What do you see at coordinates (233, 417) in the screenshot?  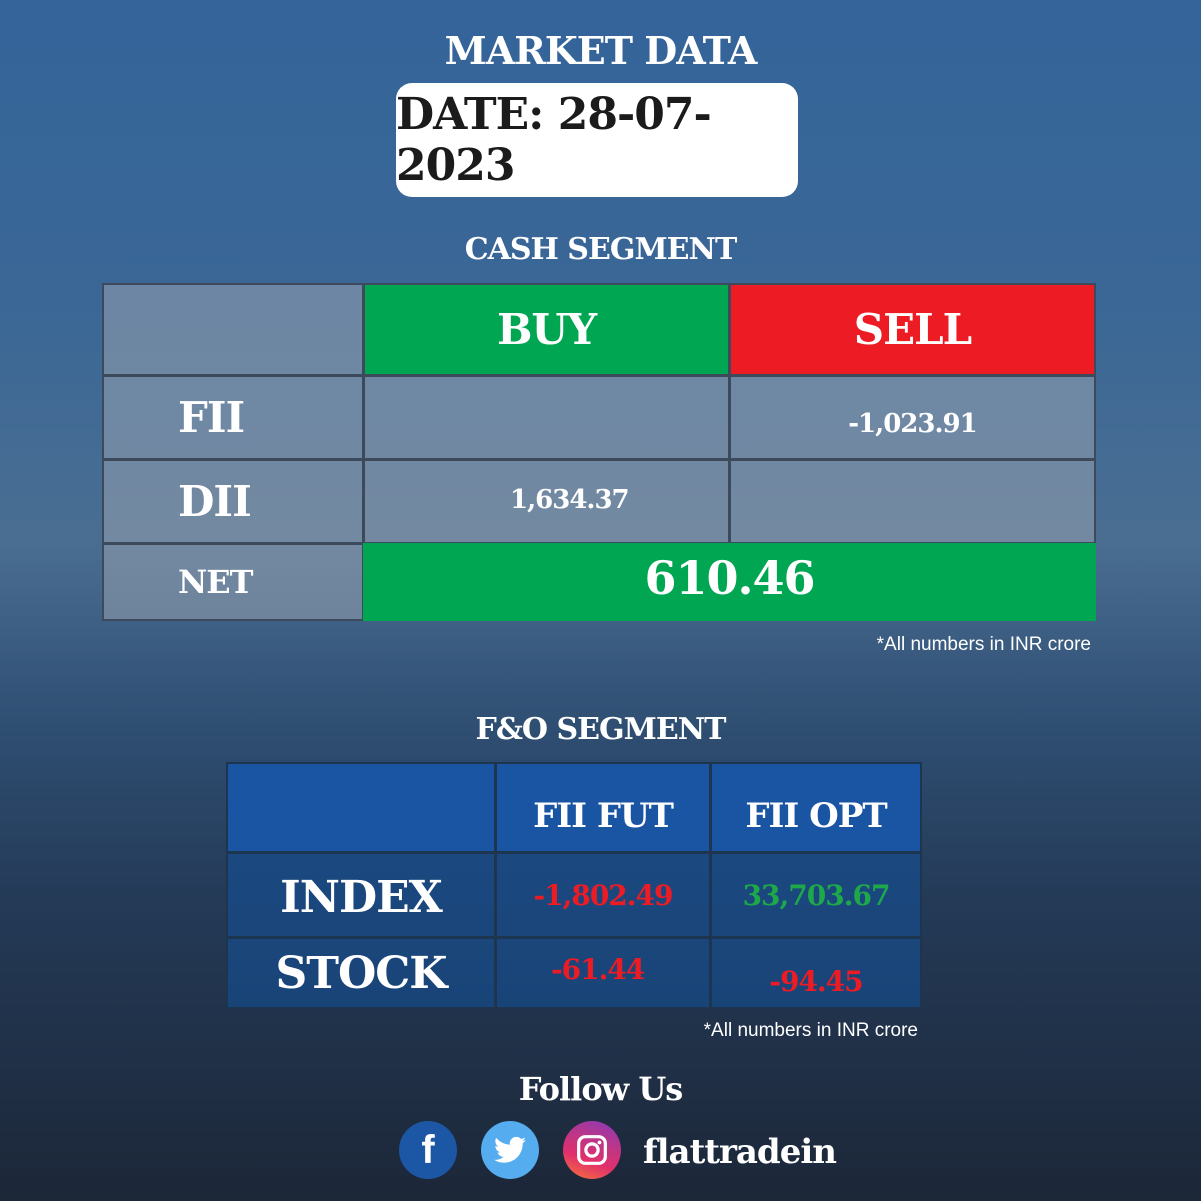 I see `fii-label: FII` at bounding box center [233, 417].